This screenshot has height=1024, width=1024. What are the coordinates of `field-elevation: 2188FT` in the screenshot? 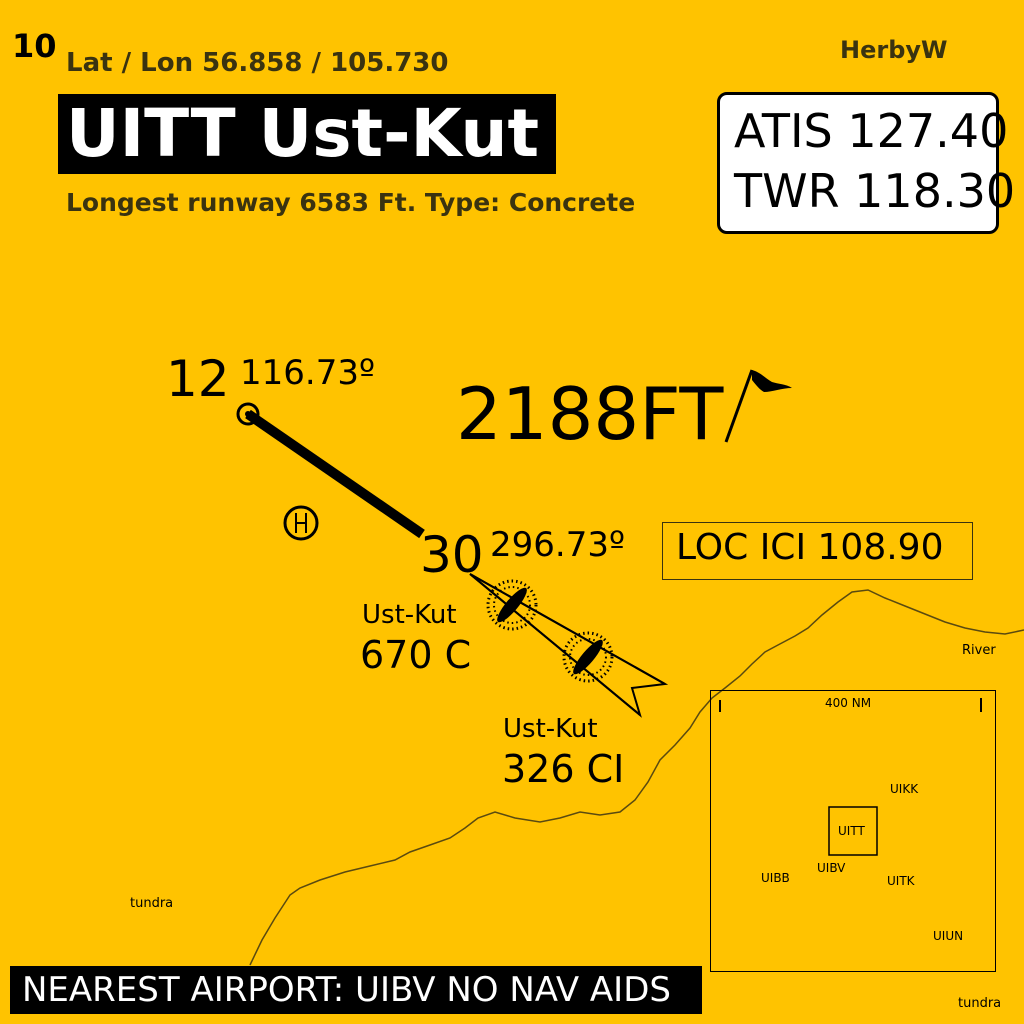 It's located at (590, 414).